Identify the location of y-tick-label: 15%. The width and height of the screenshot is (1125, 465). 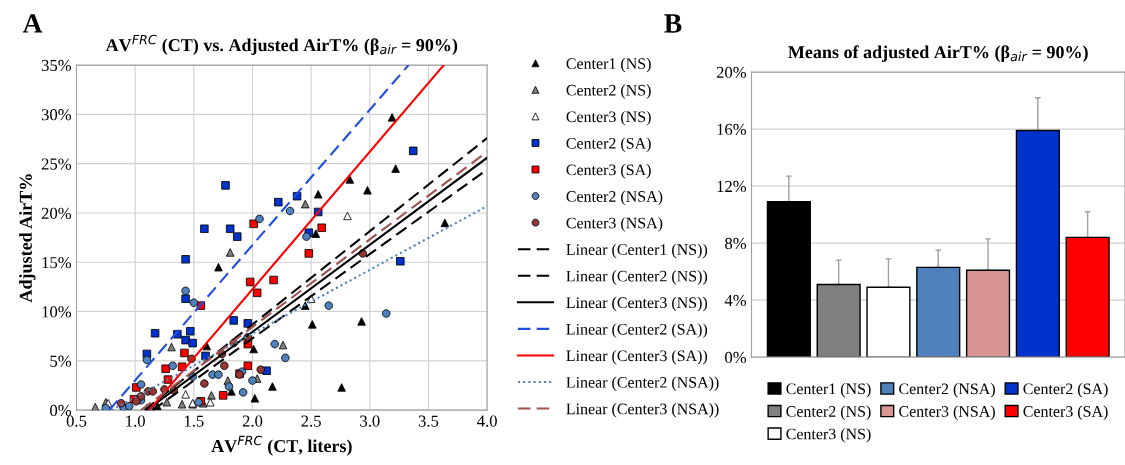
(57, 262).